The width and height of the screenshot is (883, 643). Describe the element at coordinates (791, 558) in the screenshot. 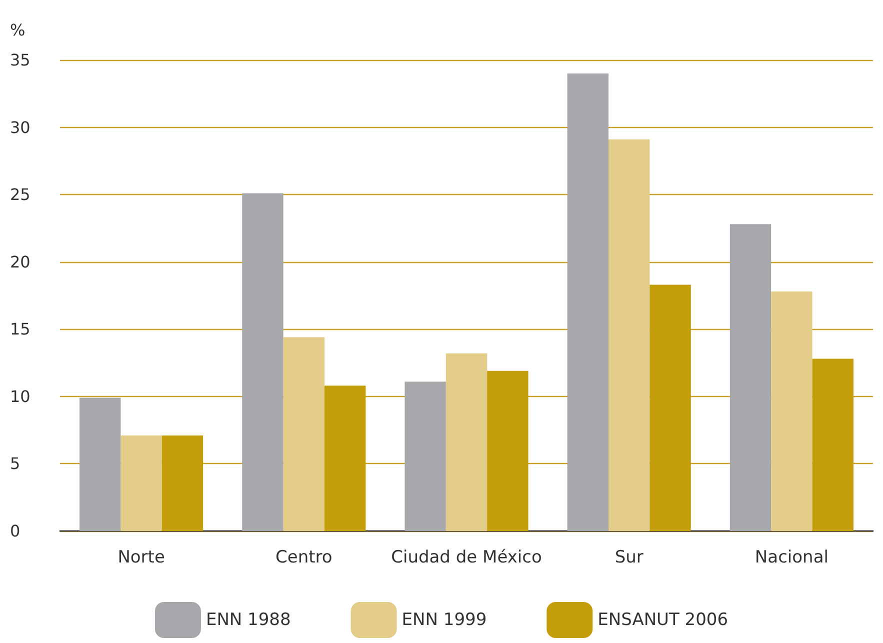

I see `x-tick-label: Nacional` at that location.